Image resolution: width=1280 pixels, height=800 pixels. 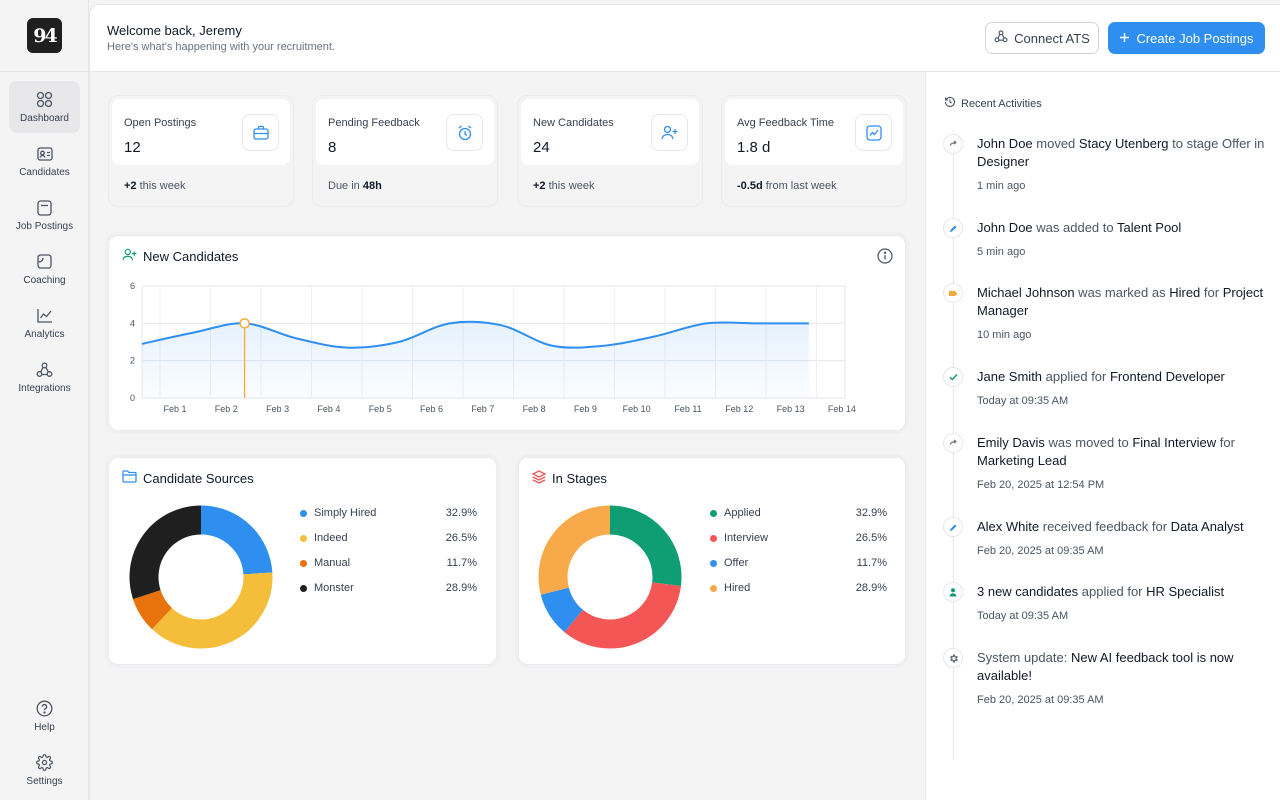 What do you see at coordinates (201, 151) in the screenshot?
I see `stat-card-open-postings: Open Postings 12 +2 this week` at bounding box center [201, 151].